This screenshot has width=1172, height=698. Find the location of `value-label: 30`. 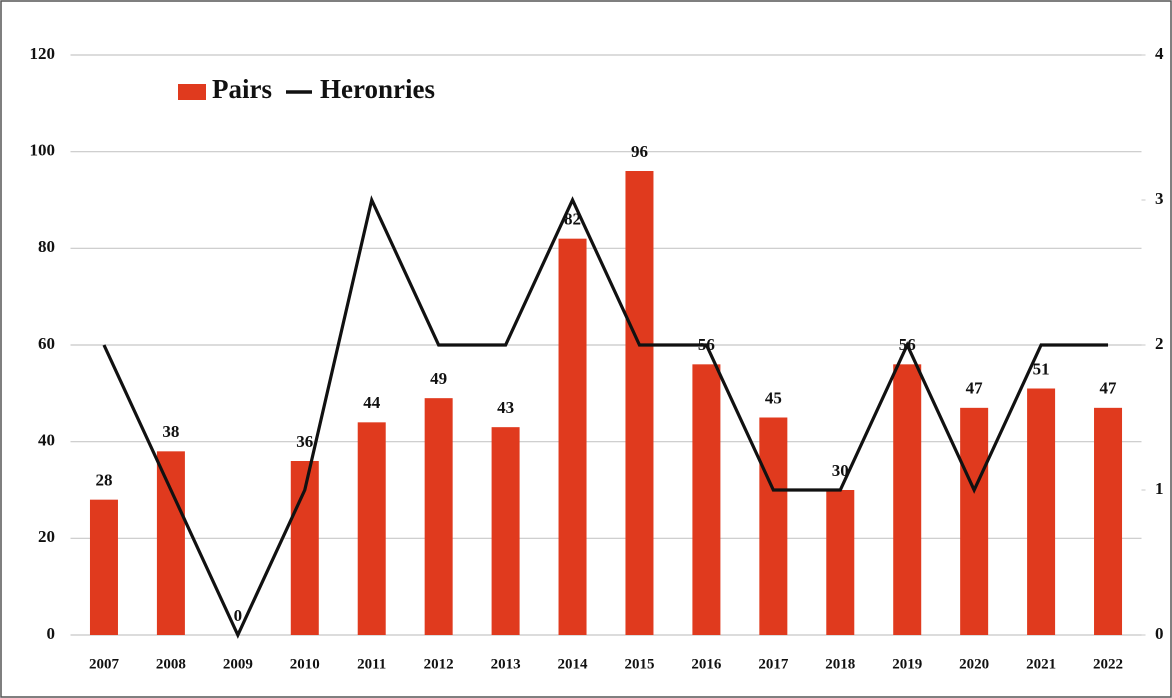

value-label: 30 is located at coordinates (840, 470).